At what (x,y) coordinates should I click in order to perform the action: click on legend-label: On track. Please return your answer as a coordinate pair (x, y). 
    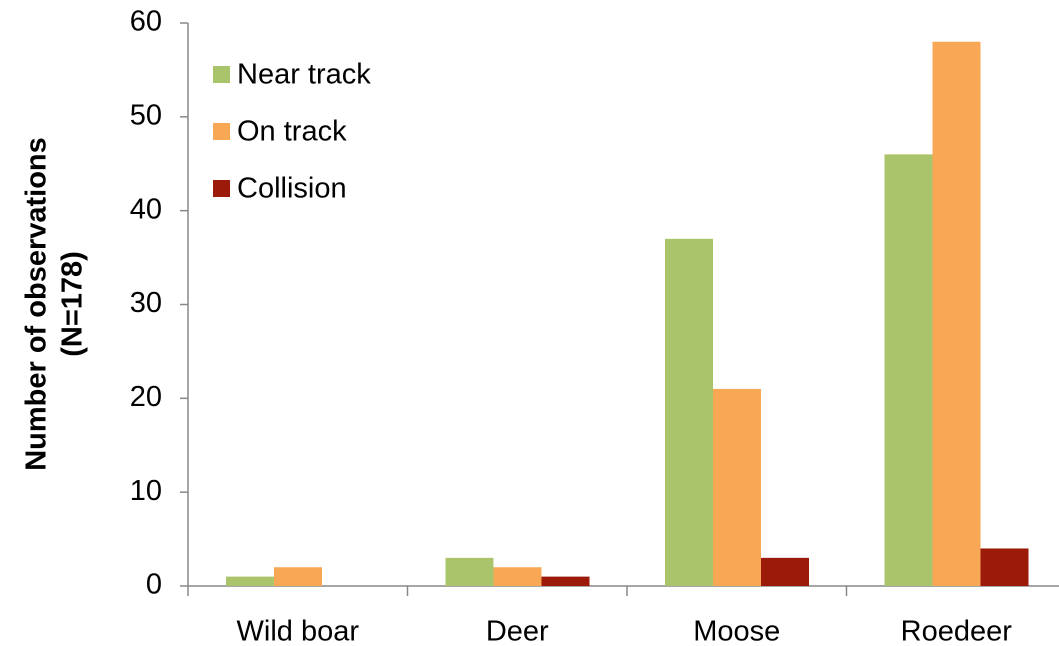
    Looking at the image, I should click on (292, 132).